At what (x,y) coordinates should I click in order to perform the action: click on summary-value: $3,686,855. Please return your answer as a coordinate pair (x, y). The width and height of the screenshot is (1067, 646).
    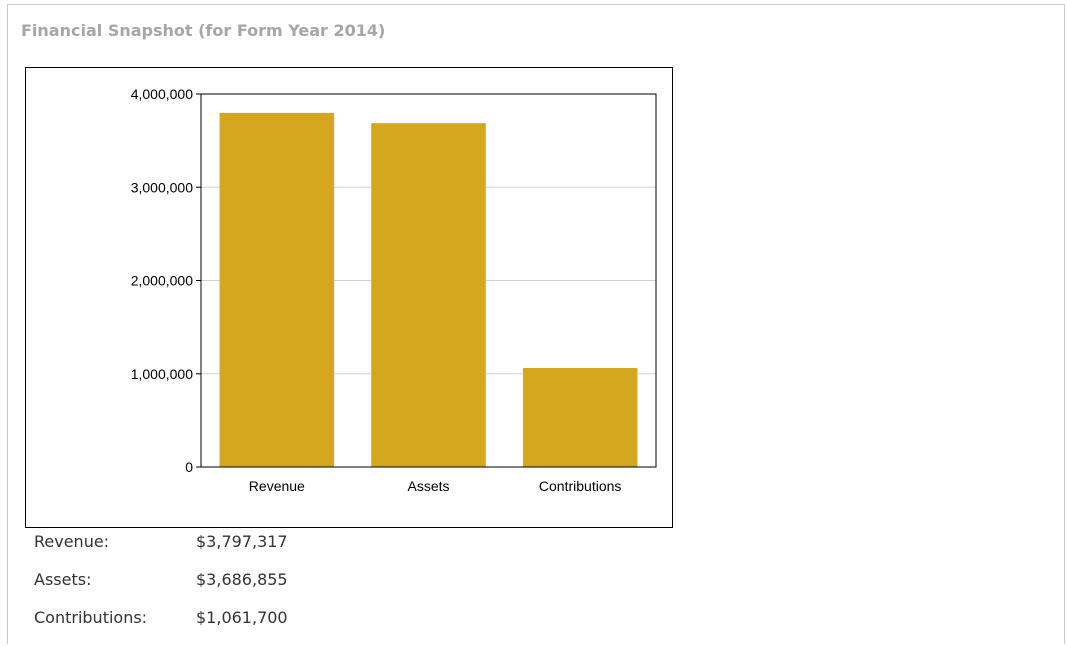
    Looking at the image, I should click on (242, 579).